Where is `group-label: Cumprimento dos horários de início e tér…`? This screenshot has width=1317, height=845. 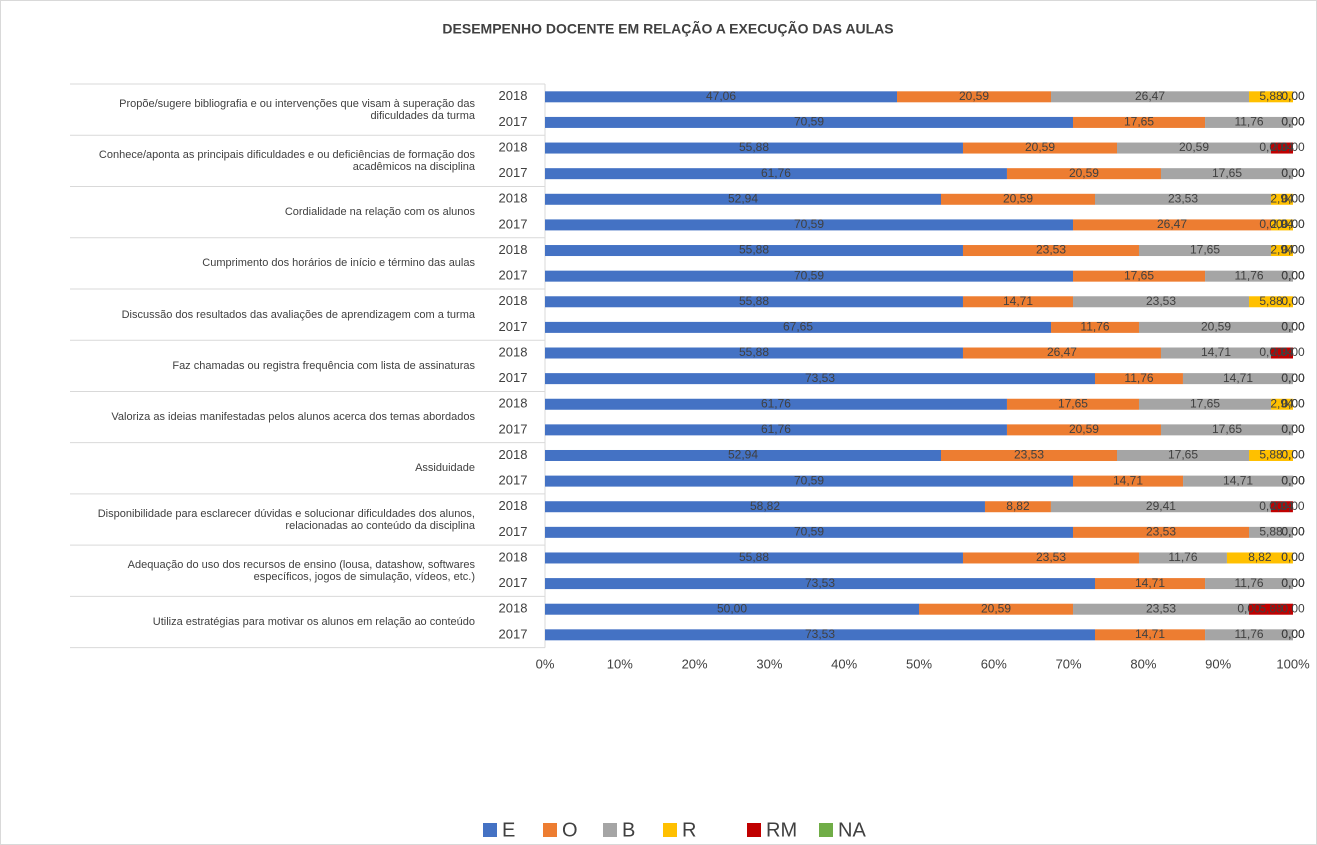 group-label: Cumprimento dos horários de início e tér… is located at coordinates (338, 263).